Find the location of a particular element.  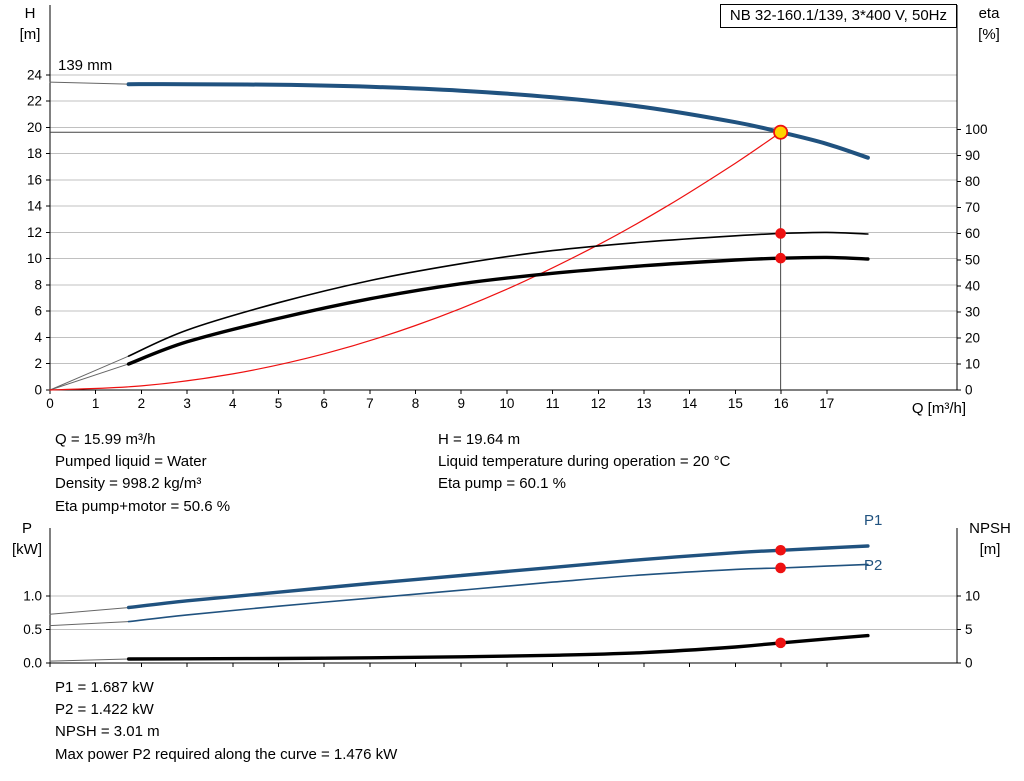

y-left-tick-label: 20 is located at coordinates (34, 127).